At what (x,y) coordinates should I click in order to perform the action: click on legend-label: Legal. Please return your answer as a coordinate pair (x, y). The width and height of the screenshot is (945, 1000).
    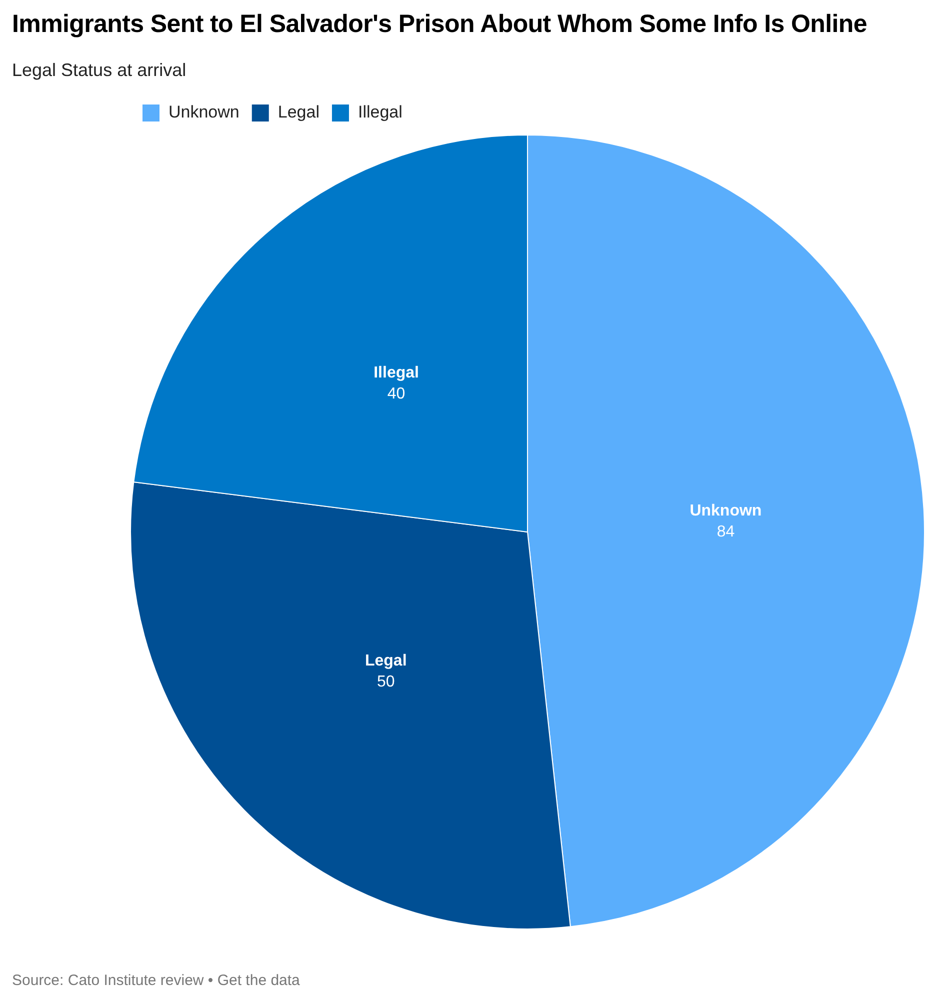
    Looking at the image, I should click on (299, 112).